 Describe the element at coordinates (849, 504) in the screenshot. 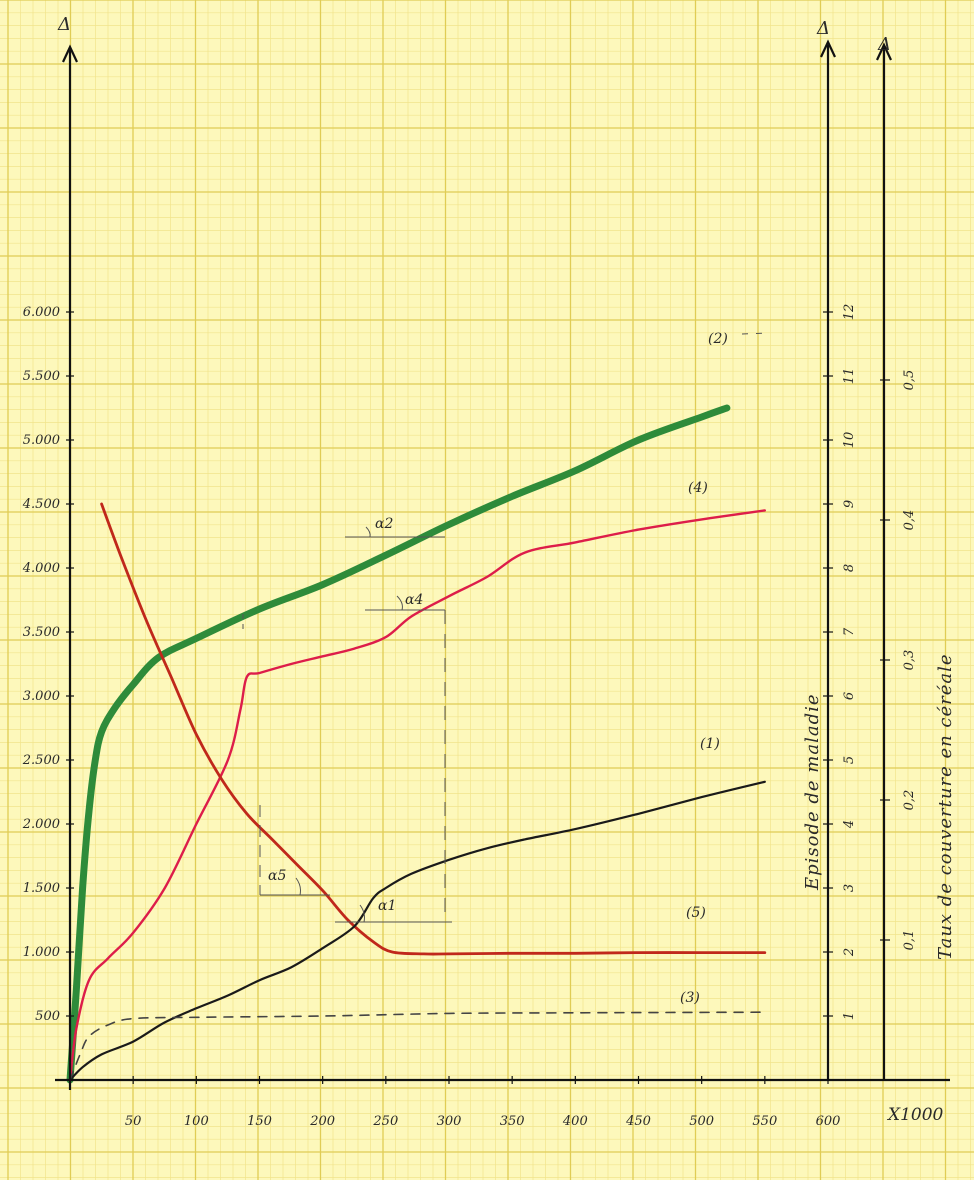

I see `y-right-1-tick-label: 9` at that location.